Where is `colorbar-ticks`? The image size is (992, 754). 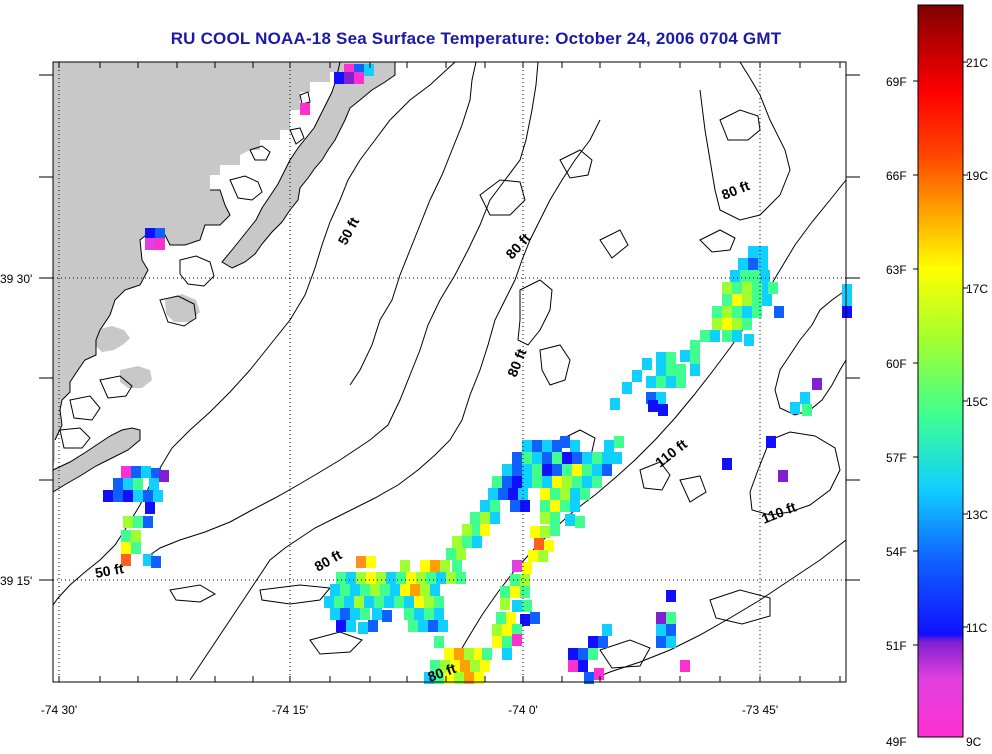 colorbar-ticks is located at coordinates (940, 353).